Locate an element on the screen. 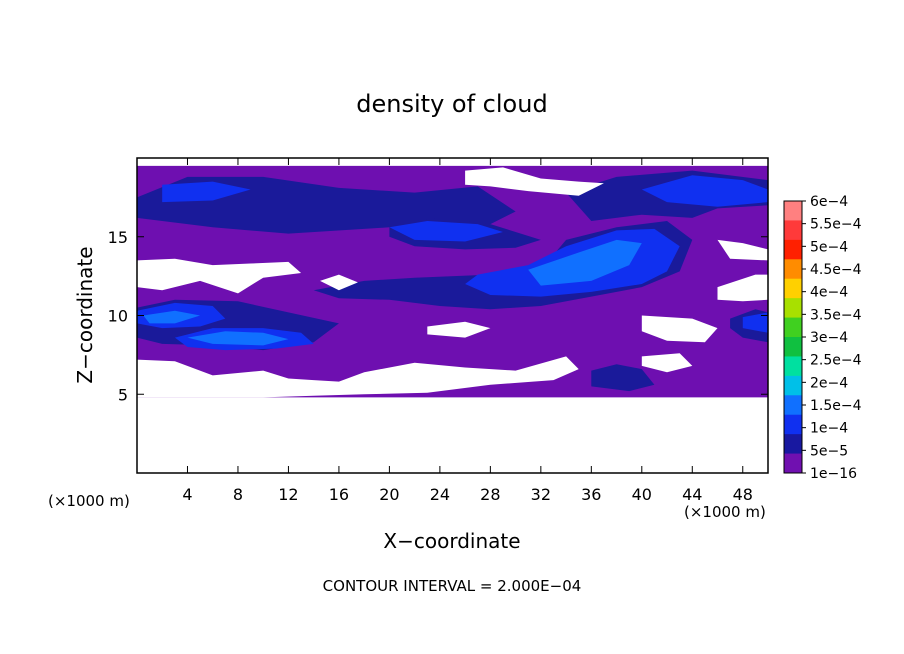  y-tick-label: 10 is located at coordinates (118, 316).